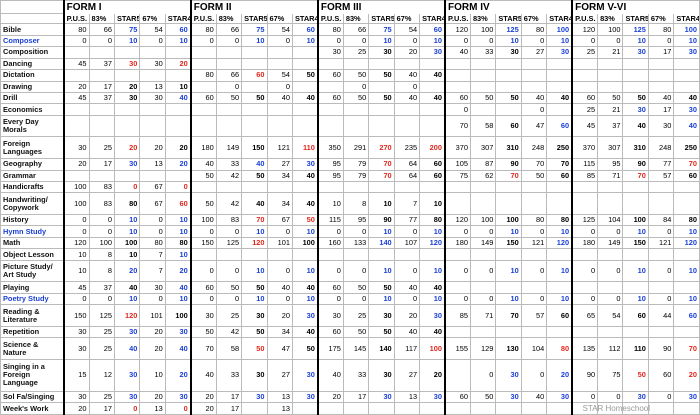  What do you see at coordinates (32, 75) in the screenshot?
I see `subject: Dictation` at bounding box center [32, 75].